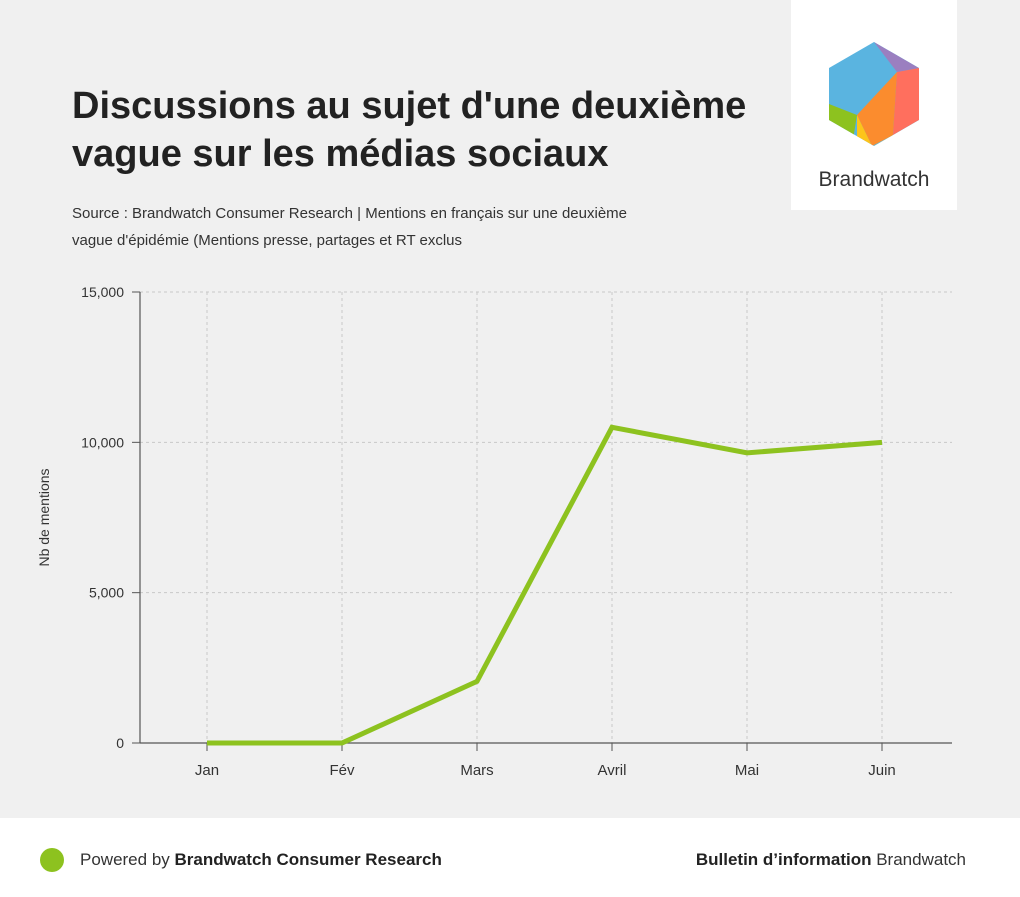 The image size is (1020, 897). What do you see at coordinates (207, 770) in the screenshot?
I see `x-tick-label: Jan` at bounding box center [207, 770].